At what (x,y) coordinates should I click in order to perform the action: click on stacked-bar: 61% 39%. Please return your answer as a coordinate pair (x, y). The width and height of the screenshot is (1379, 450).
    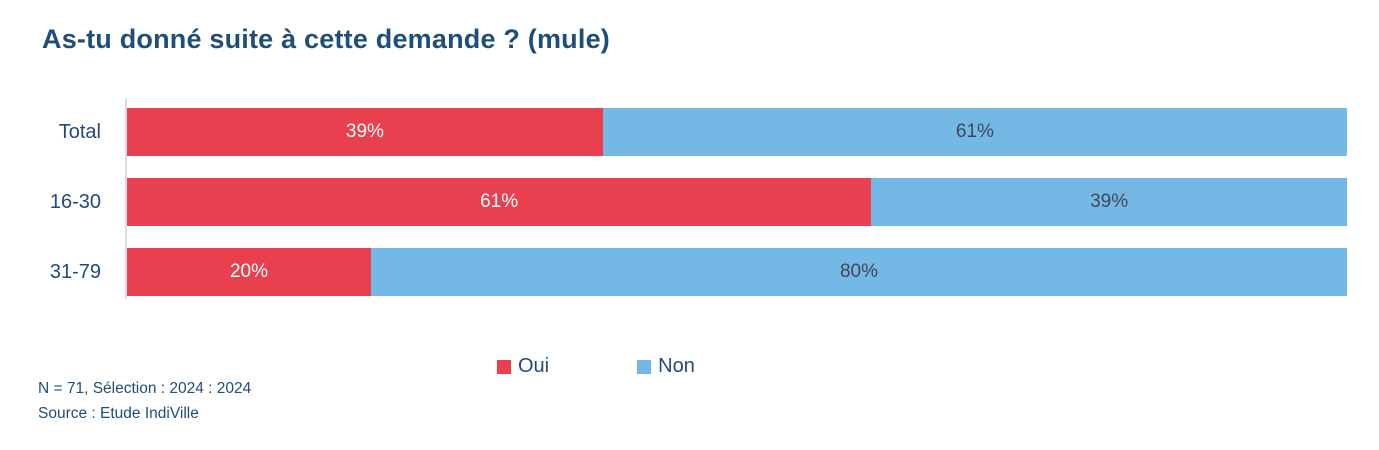
    Looking at the image, I should click on (737, 202).